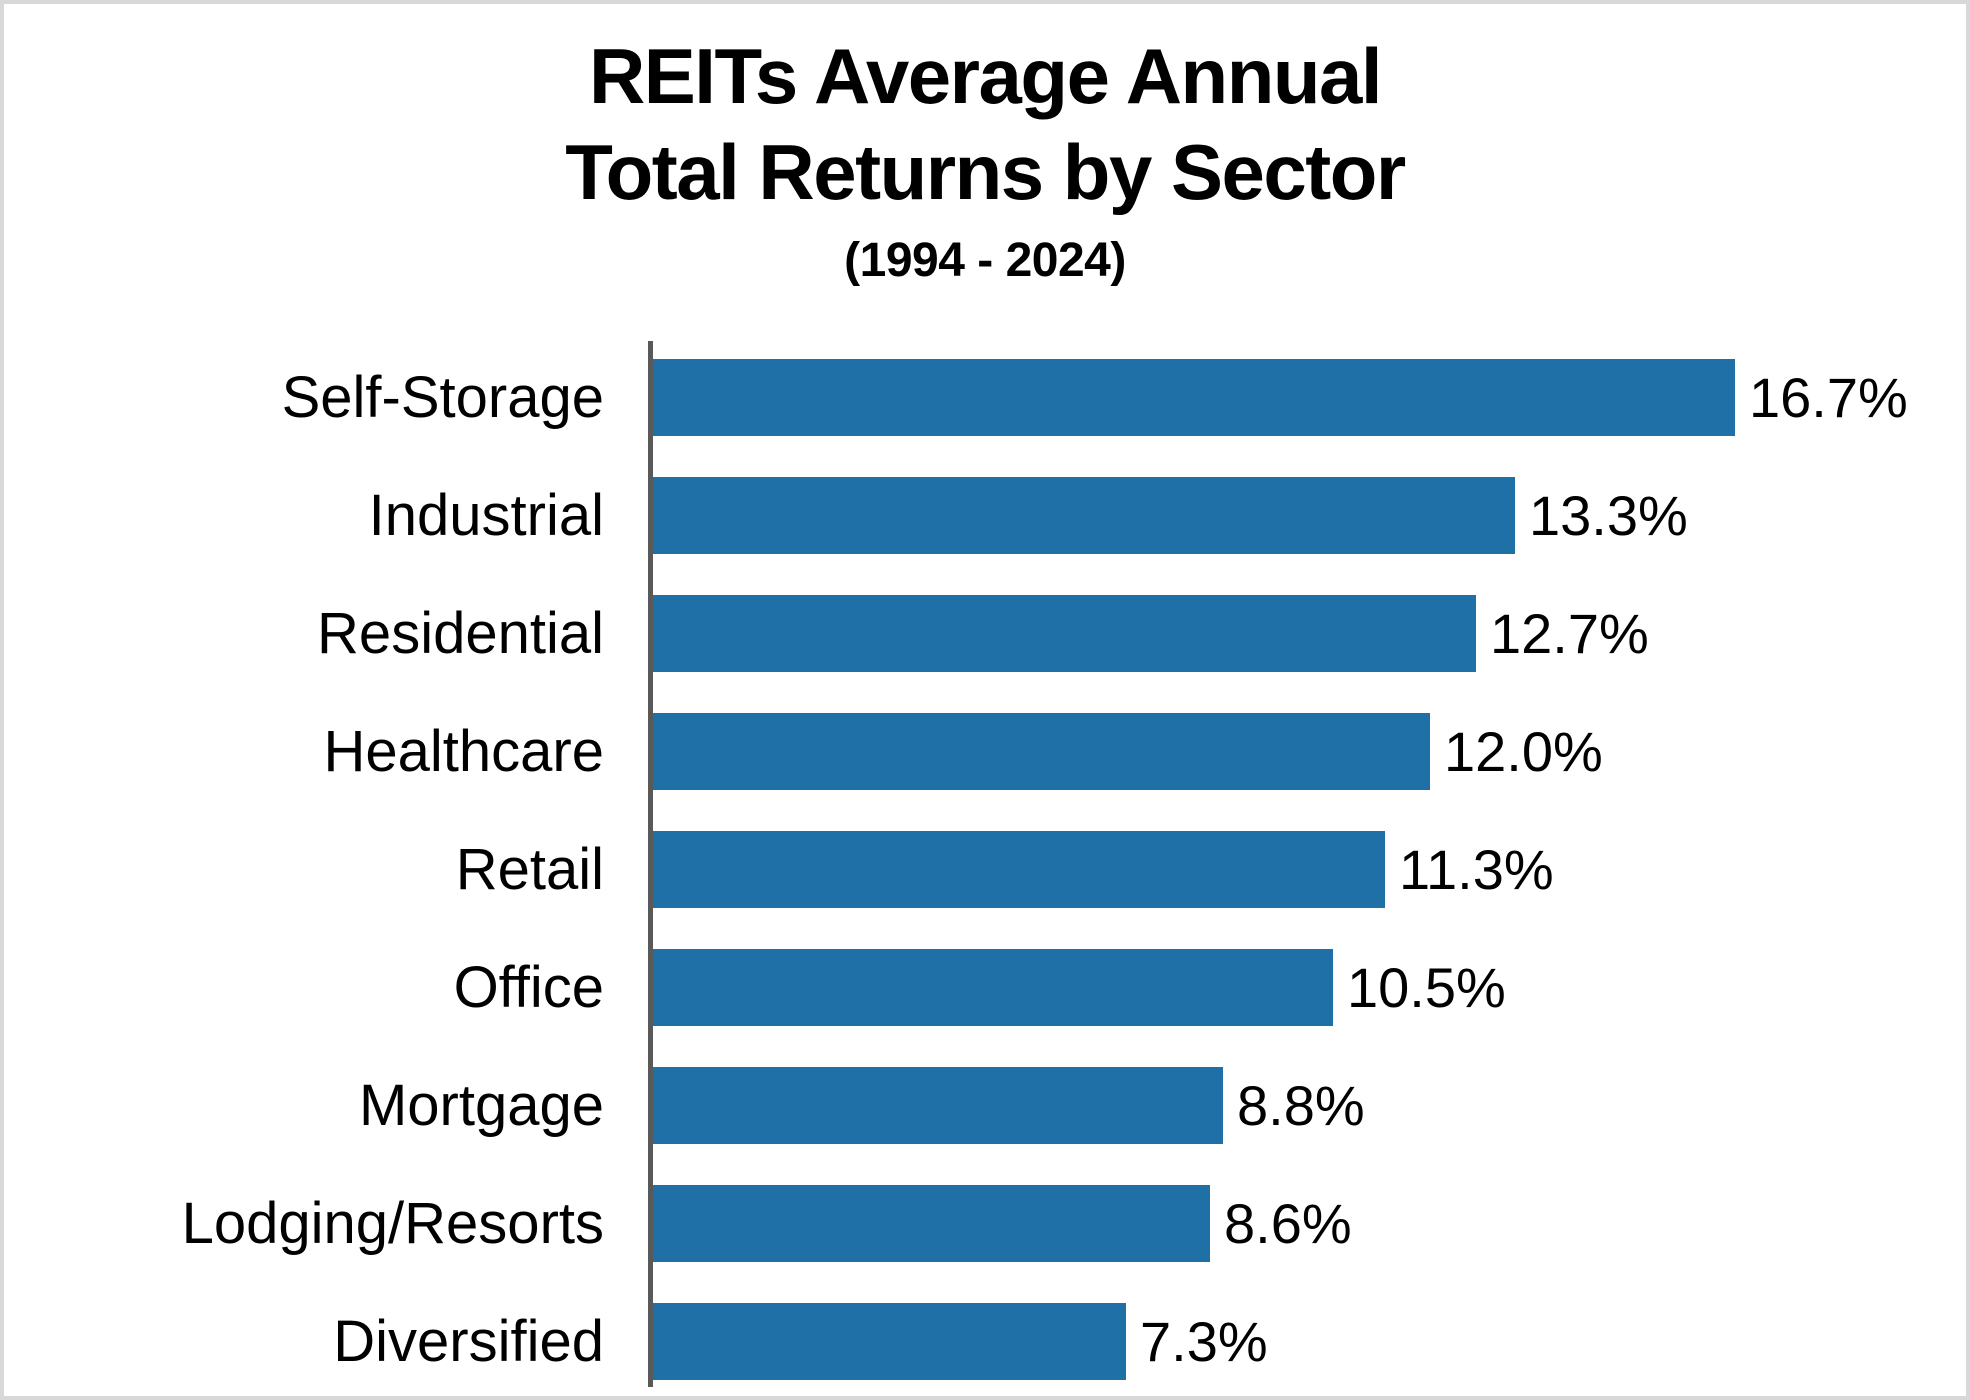 The height and width of the screenshot is (1400, 1970). What do you see at coordinates (985, 260) in the screenshot?
I see `chart-subtitle: (1994 - 2024)` at bounding box center [985, 260].